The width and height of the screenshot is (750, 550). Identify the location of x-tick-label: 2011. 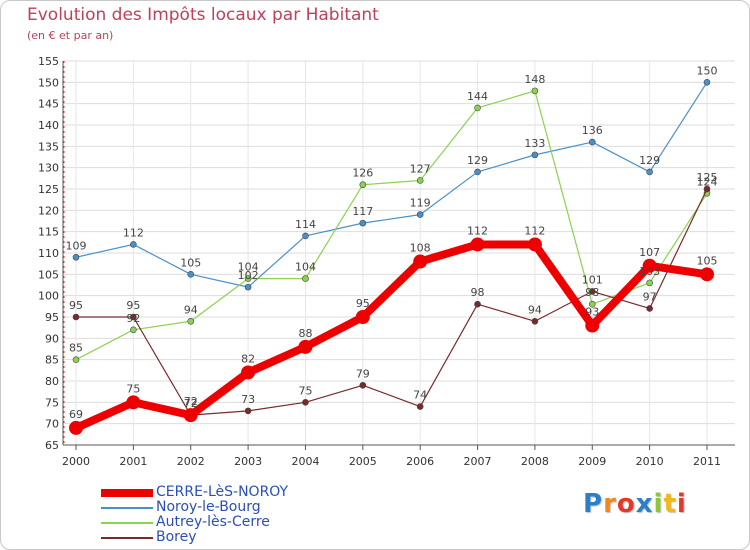
(707, 461).